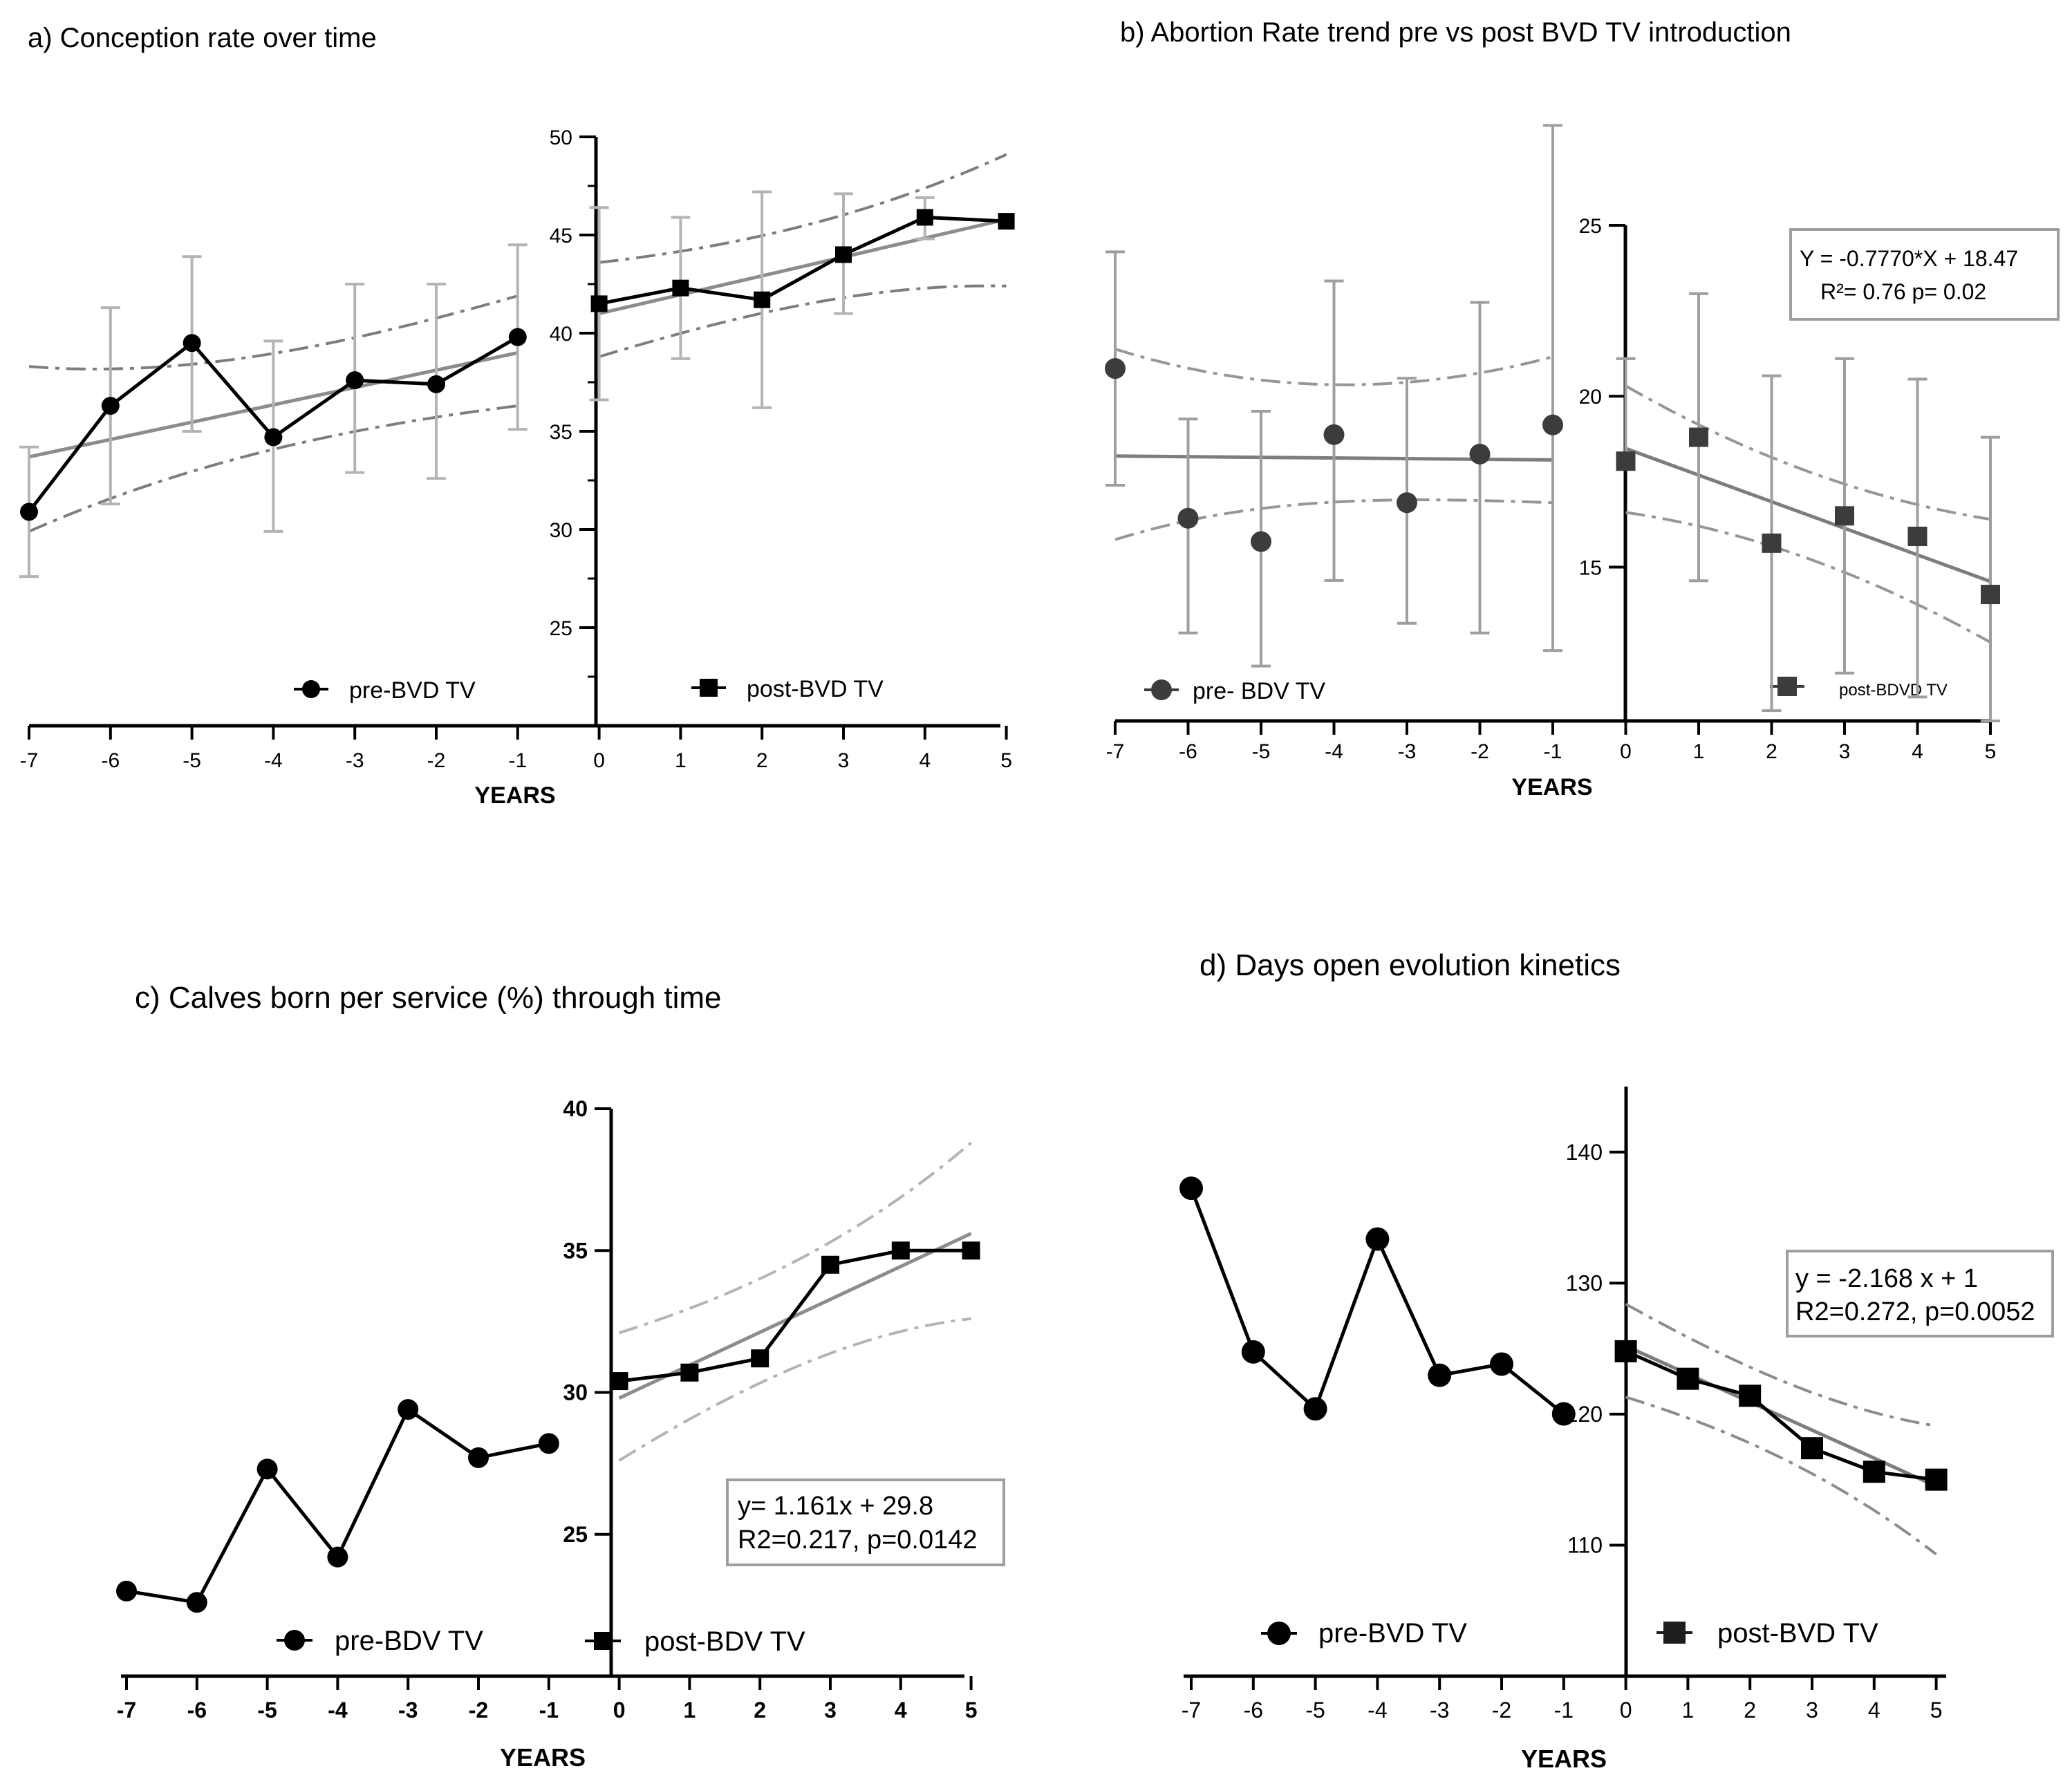 The height and width of the screenshot is (1784, 2072). Describe the element at coordinates (1590, 567) in the screenshot. I see `y-tick-label: 15` at that location.